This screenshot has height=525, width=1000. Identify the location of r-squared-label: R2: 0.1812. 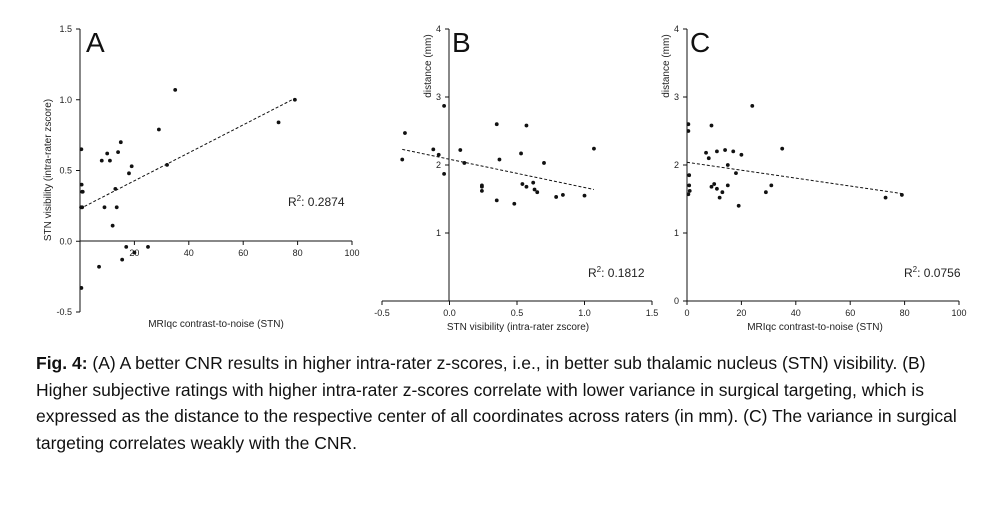
(616, 272).